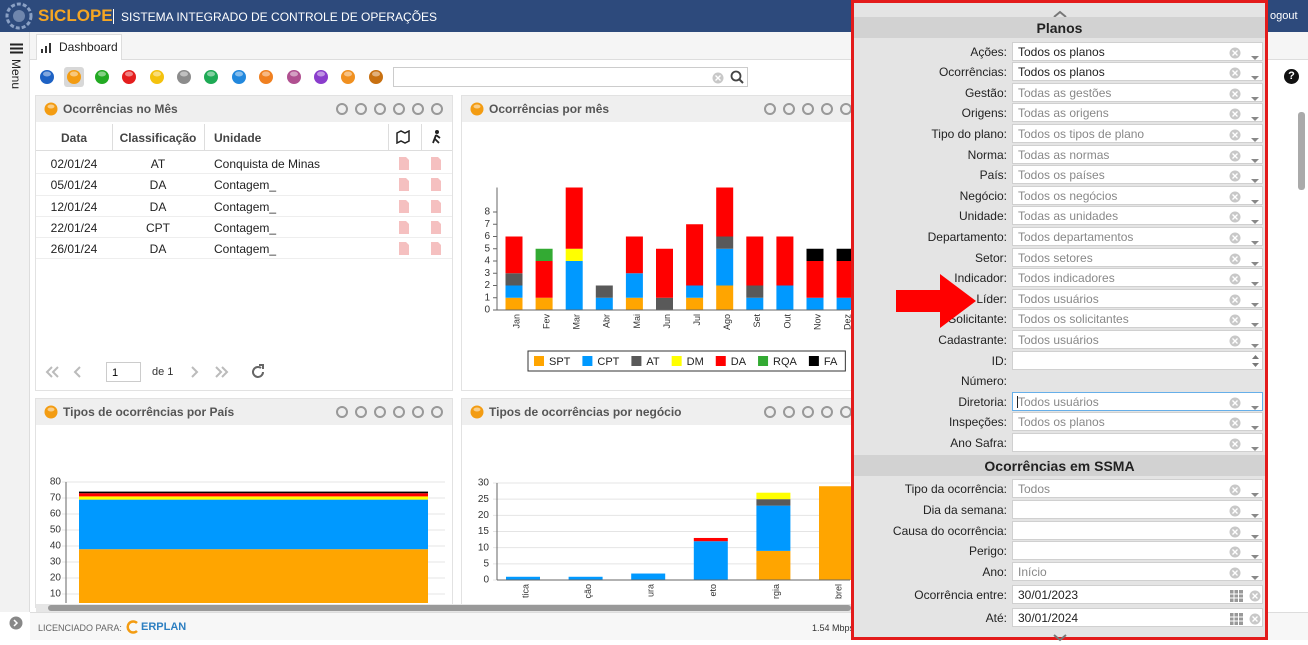 The height and width of the screenshot is (645, 1308). Describe the element at coordinates (1059, 27) in the screenshot. I see `section-title: Planos` at that location.